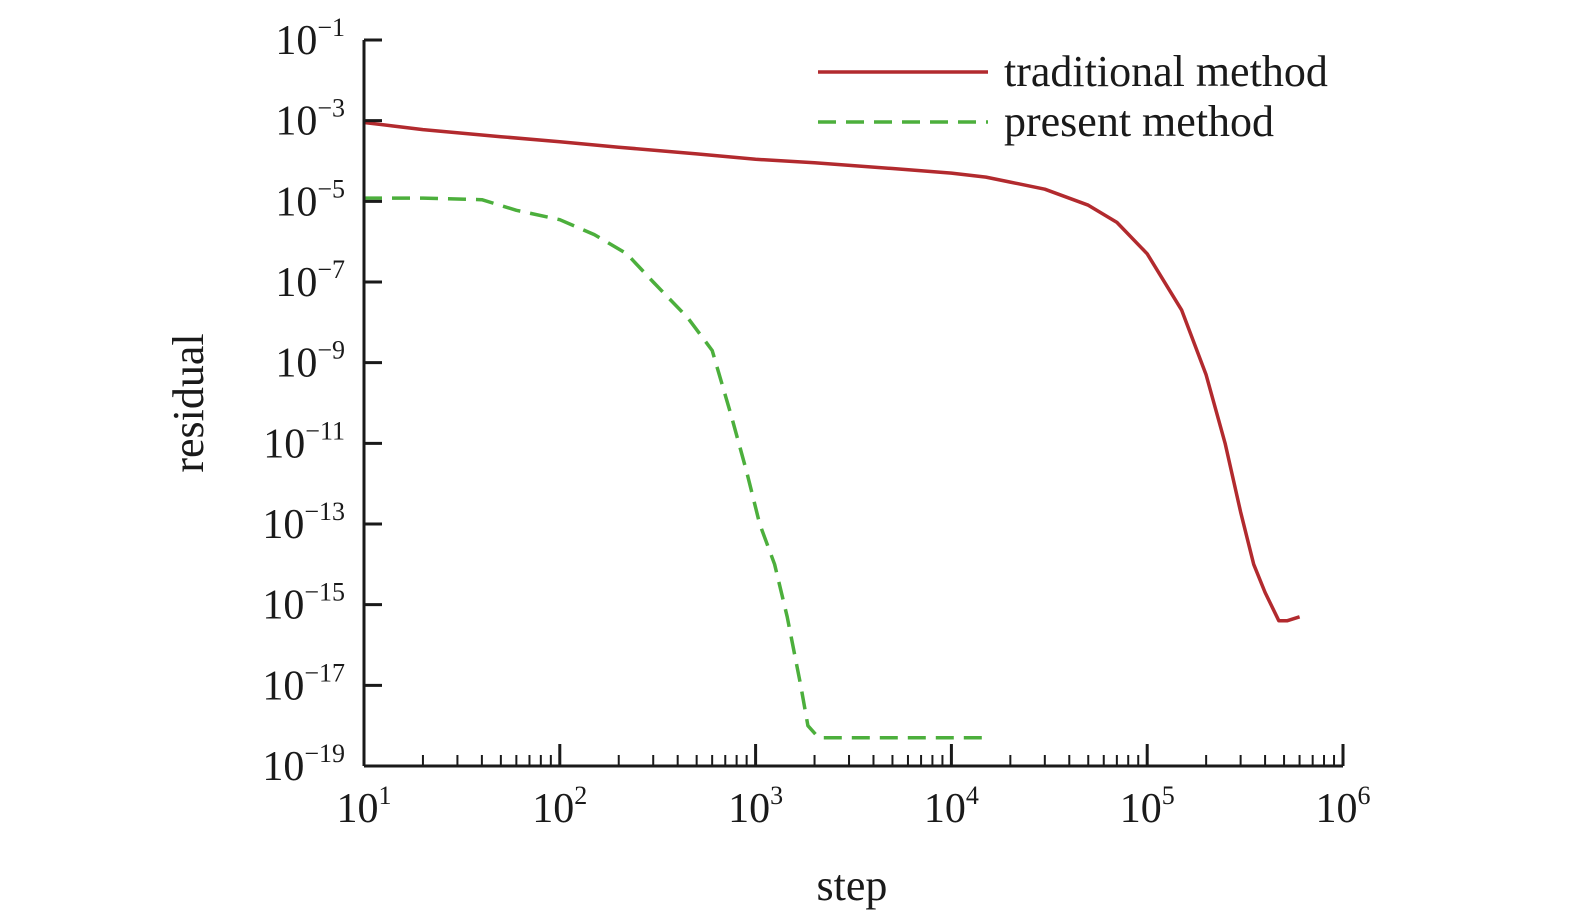 The width and height of the screenshot is (1575, 922). What do you see at coordinates (854, 806) in the screenshot?
I see `x-tick-labels: 10¹ 10² 10³ 10⁴ 10⁵ 10⁶` at bounding box center [854, 806].